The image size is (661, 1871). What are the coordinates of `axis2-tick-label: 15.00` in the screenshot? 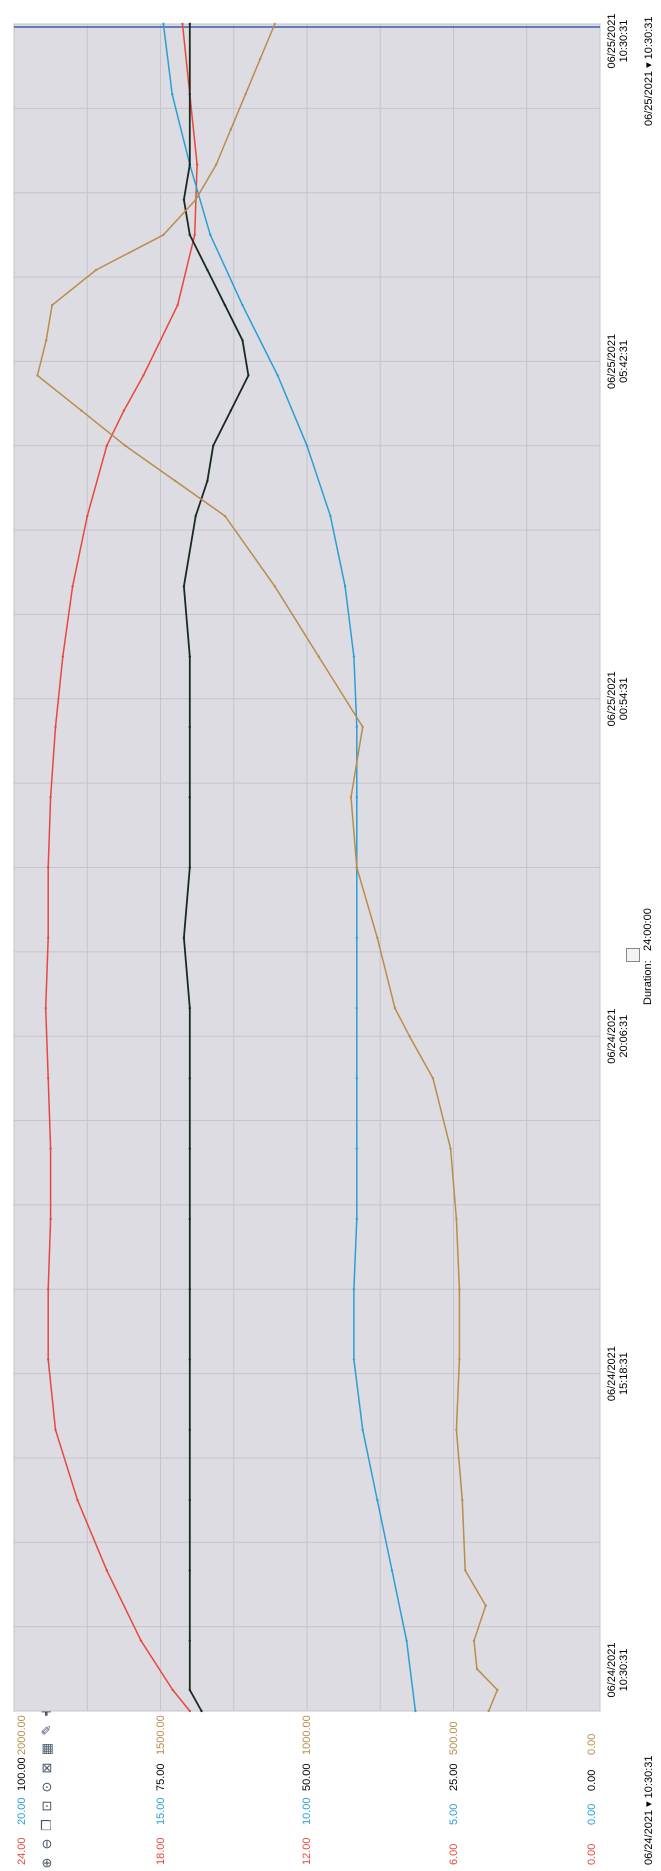 It's located at (160, 1811).